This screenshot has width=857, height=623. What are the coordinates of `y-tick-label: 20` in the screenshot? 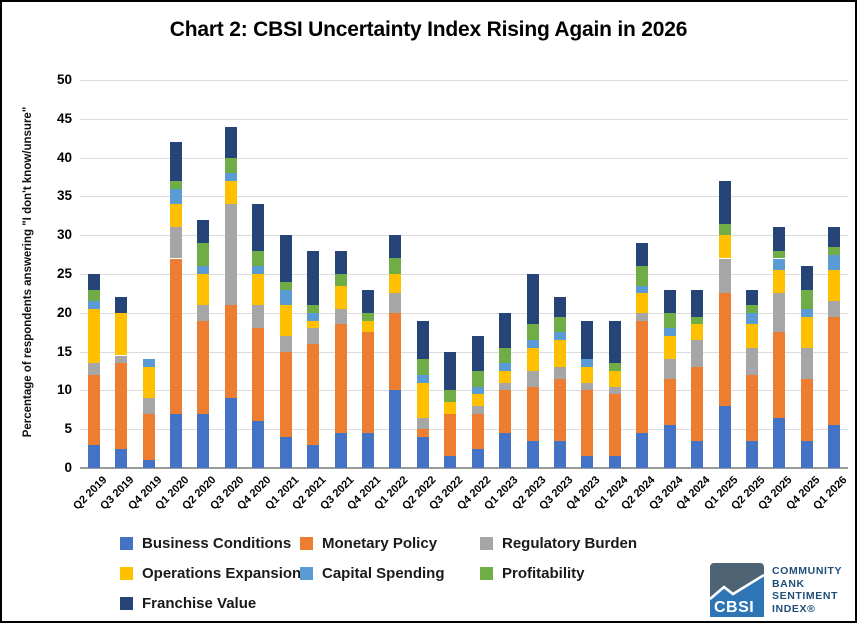 It's located at (64, 312).